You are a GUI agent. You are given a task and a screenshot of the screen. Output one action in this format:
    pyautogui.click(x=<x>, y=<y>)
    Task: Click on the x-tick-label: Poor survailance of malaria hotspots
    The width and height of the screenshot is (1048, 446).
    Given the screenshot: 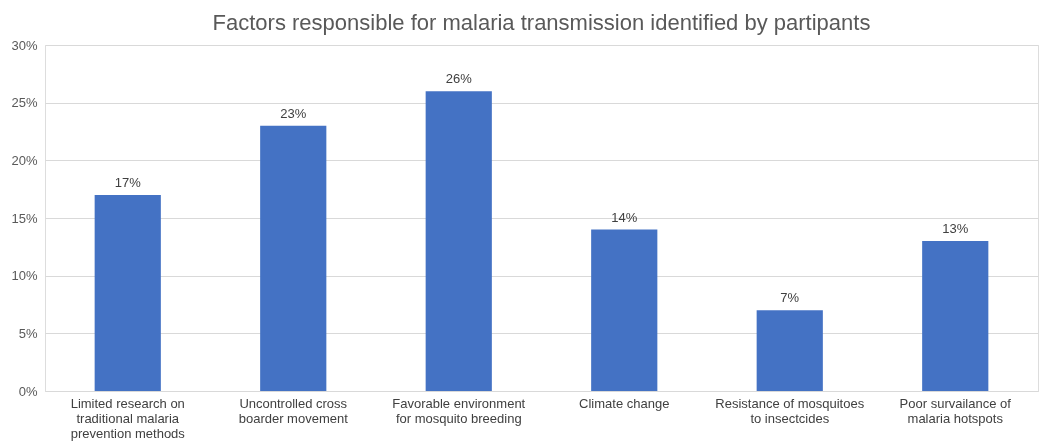 What is the action you would take?
    pyautogui.click(x=955, y=410)
    